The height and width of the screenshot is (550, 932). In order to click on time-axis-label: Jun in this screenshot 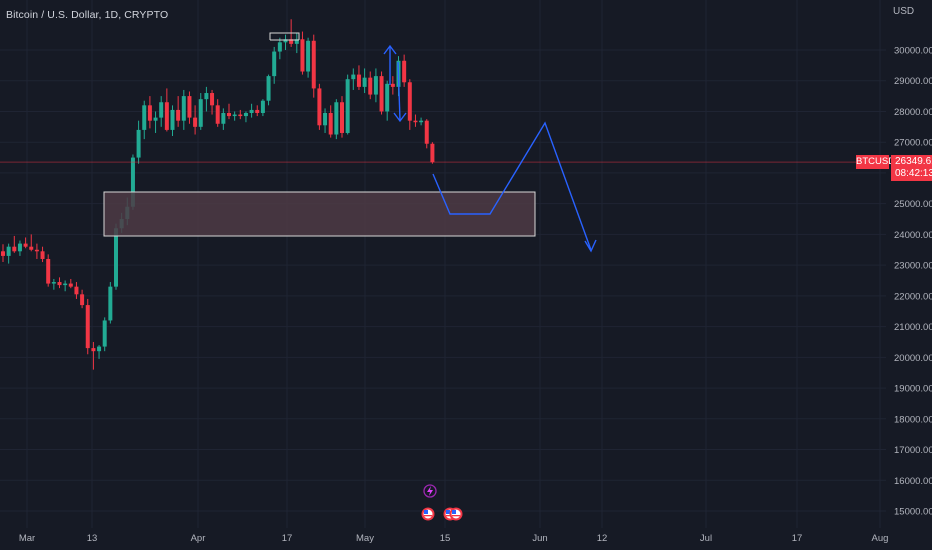, I will do `click(539, 538)`.